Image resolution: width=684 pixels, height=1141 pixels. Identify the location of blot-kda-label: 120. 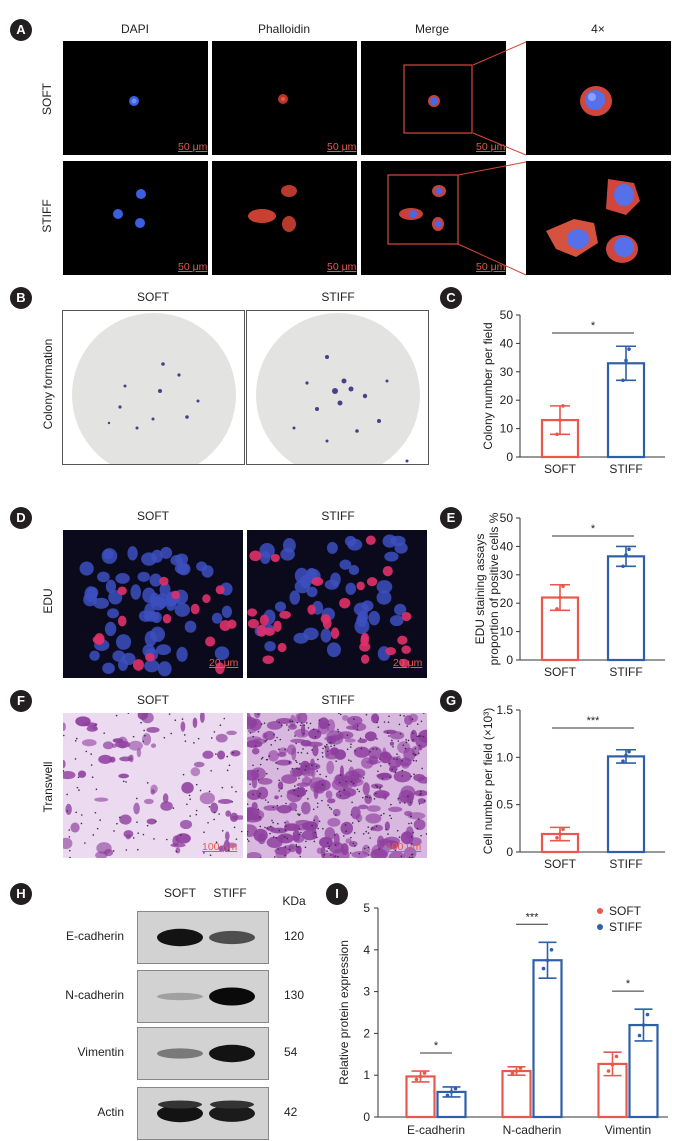
(294, 936).